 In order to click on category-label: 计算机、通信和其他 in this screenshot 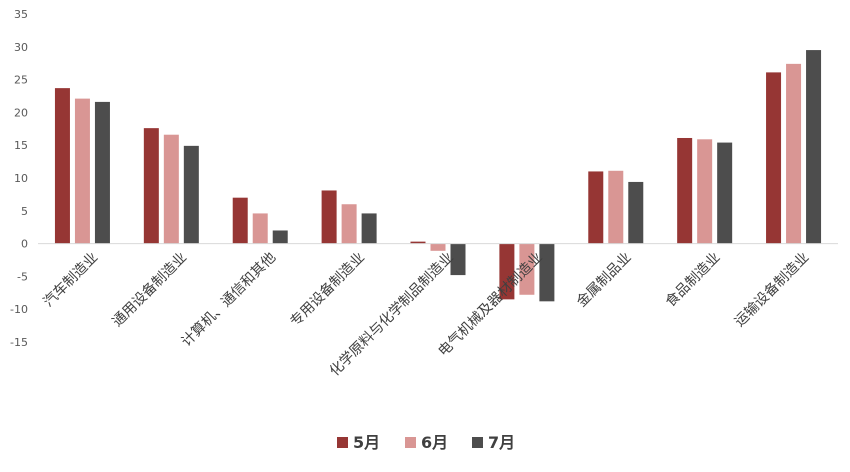, I will do `click(229, 300)`.